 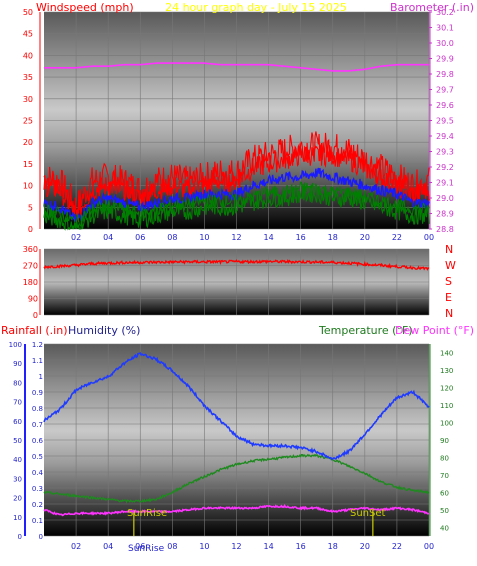 I want to click on temperature-axis-title: Temperature (°F), so click(x=365, y=330).